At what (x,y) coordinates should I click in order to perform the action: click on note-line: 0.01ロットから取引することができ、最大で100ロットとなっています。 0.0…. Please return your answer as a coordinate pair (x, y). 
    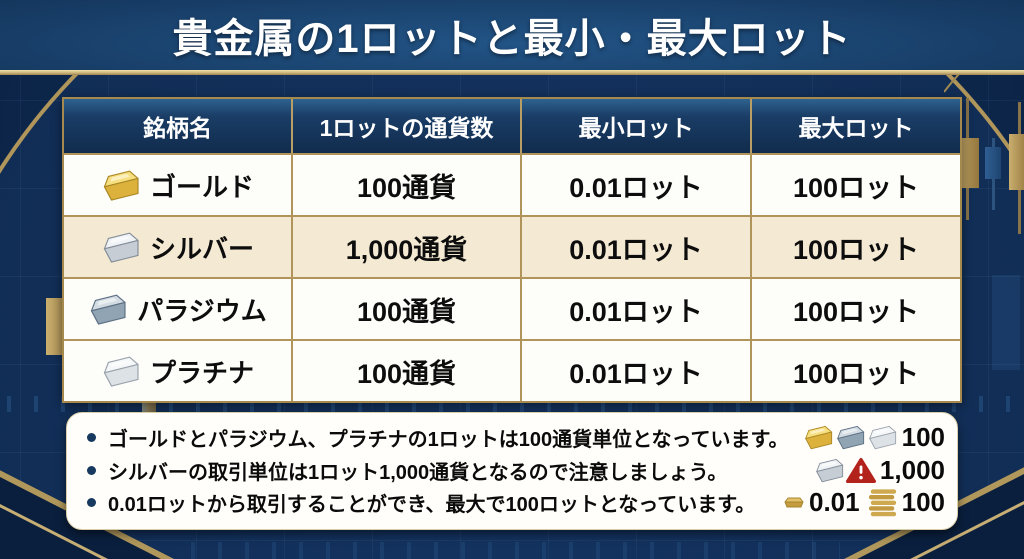
    Looking at the image, I should click on (516, 502).